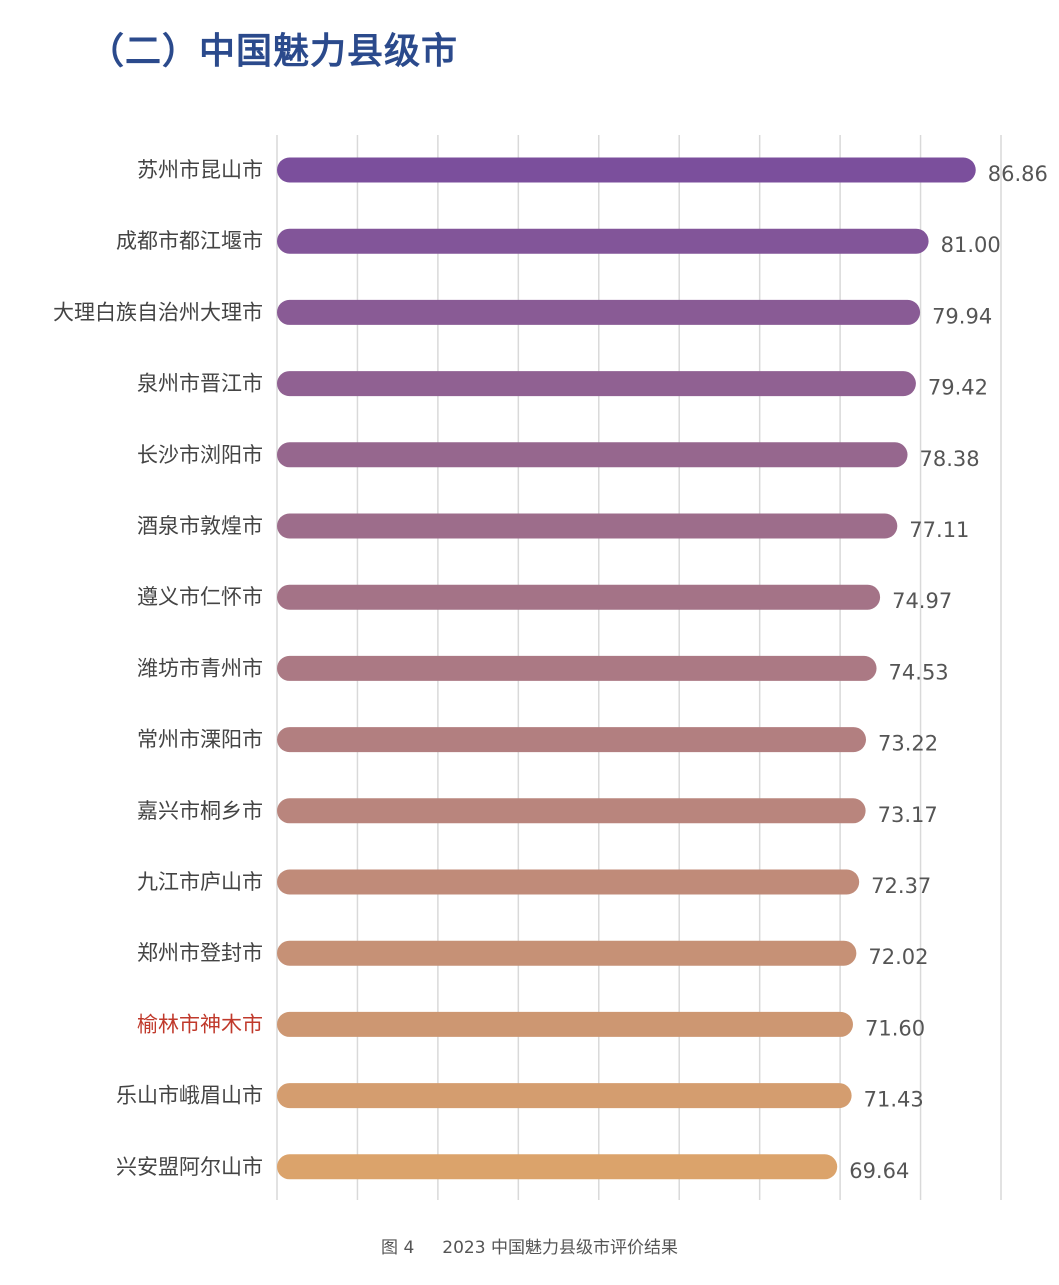  Describe the element at coordinates (922, 601) in the screenshot. I see `value-label: 74.97` at that location.